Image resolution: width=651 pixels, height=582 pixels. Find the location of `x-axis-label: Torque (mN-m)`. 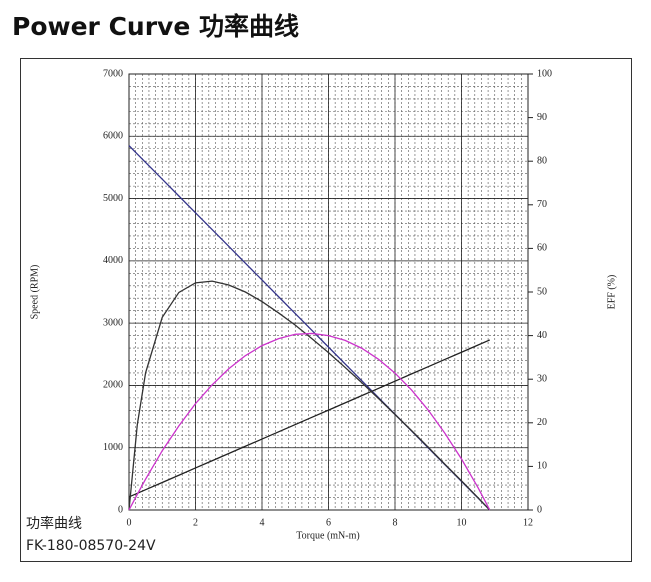

x-axis-label: Torque (mN-m) is located at coordinates (327, 535).